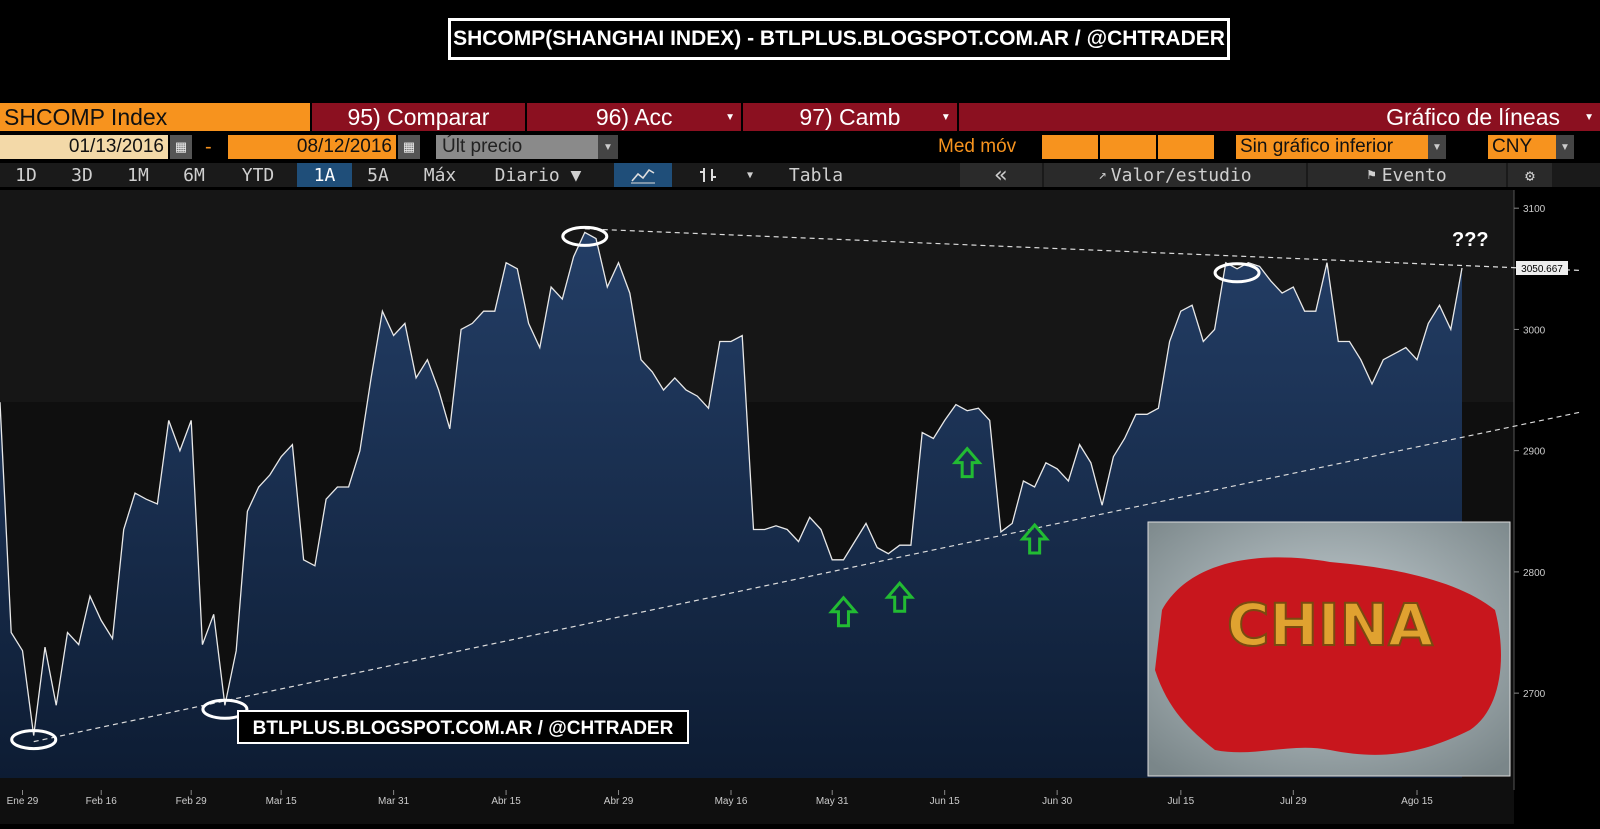 This screenshot has height=829, width=1600. I want to click on start-date-field: 01/13/2016, so click(84, 147).